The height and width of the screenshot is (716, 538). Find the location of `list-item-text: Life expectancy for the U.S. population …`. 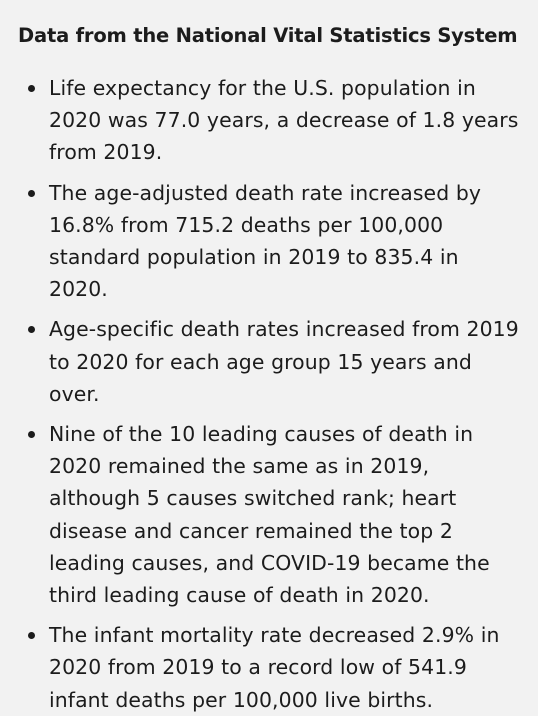

list-item-text: Life expectancy for the U.S. population … is located at coordinates (284, 120).